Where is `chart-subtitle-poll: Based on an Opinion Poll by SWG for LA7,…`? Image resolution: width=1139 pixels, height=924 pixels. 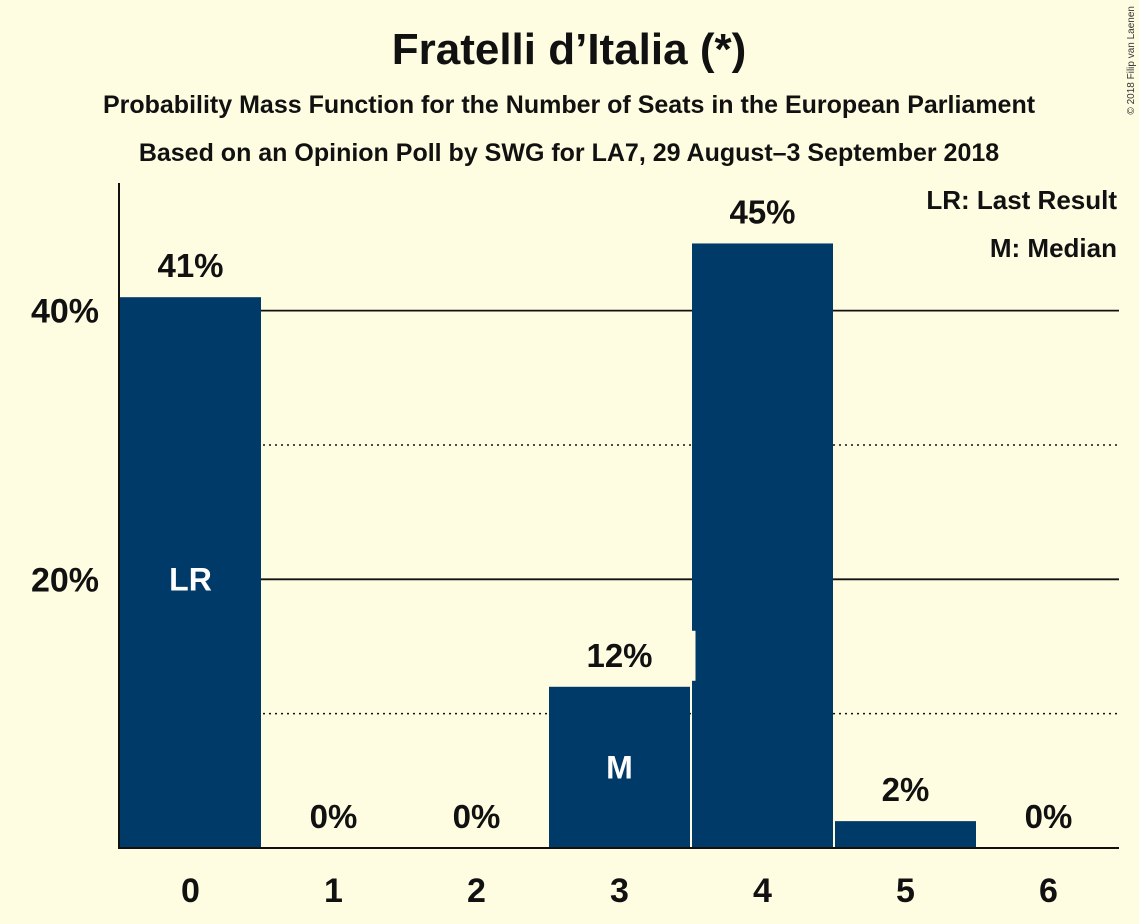
chart-subtitle-poll: Based on an Opinion Poll by SWG for LA7,… is located at coordinates (569, 153).